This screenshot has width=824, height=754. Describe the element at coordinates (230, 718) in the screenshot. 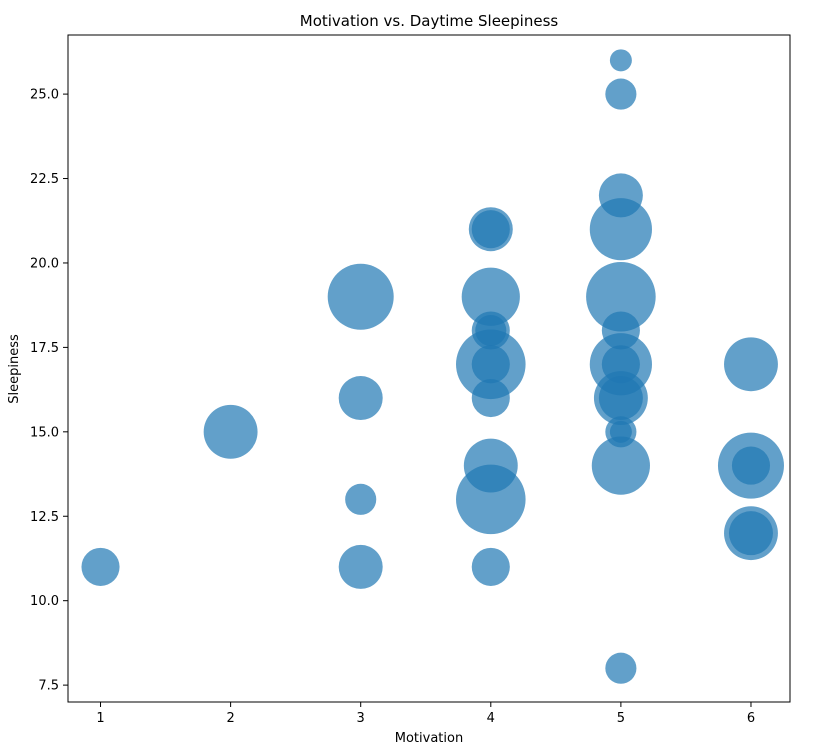

I see `x-tick-label: 2` at that location.